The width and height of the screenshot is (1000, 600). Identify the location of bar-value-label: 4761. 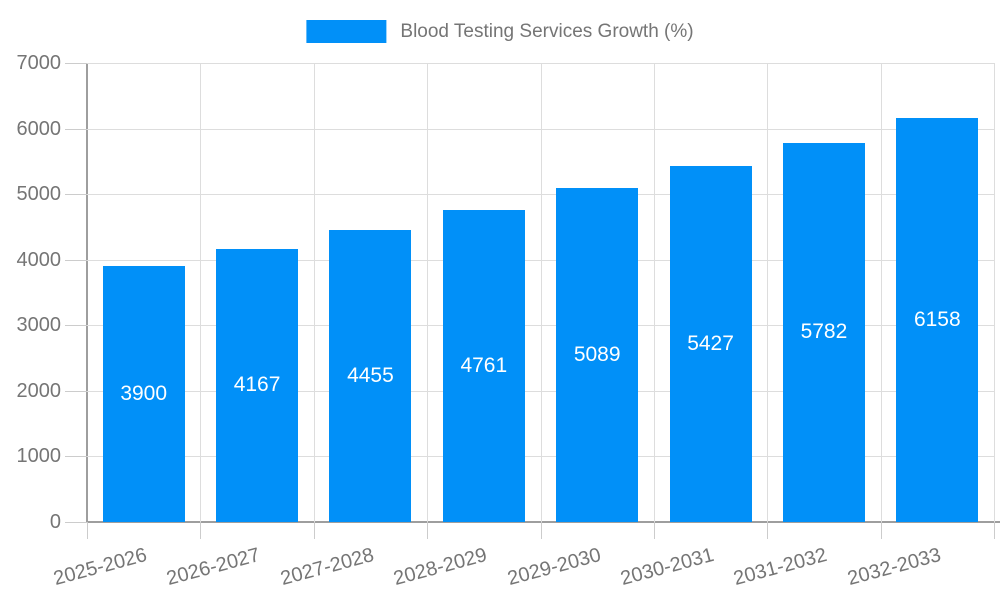
(484, 365).